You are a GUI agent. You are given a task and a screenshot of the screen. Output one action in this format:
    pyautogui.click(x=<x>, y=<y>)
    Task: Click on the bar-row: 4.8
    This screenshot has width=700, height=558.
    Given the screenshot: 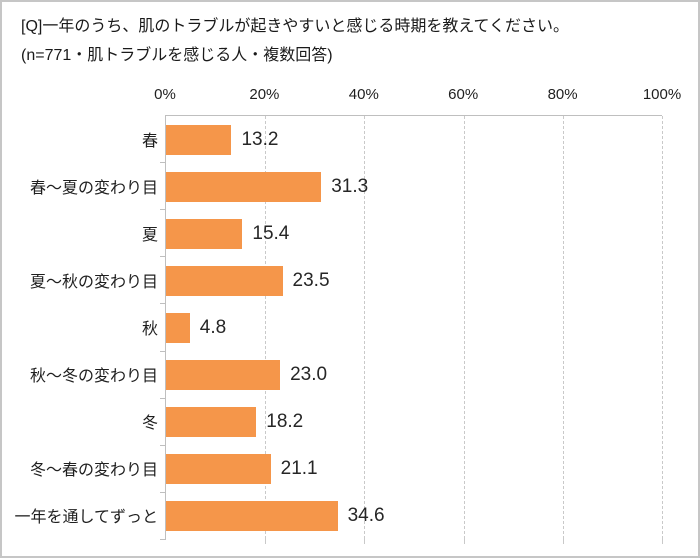 What is the action you would take?
    pyautogui.click(x=414, y=327)
    